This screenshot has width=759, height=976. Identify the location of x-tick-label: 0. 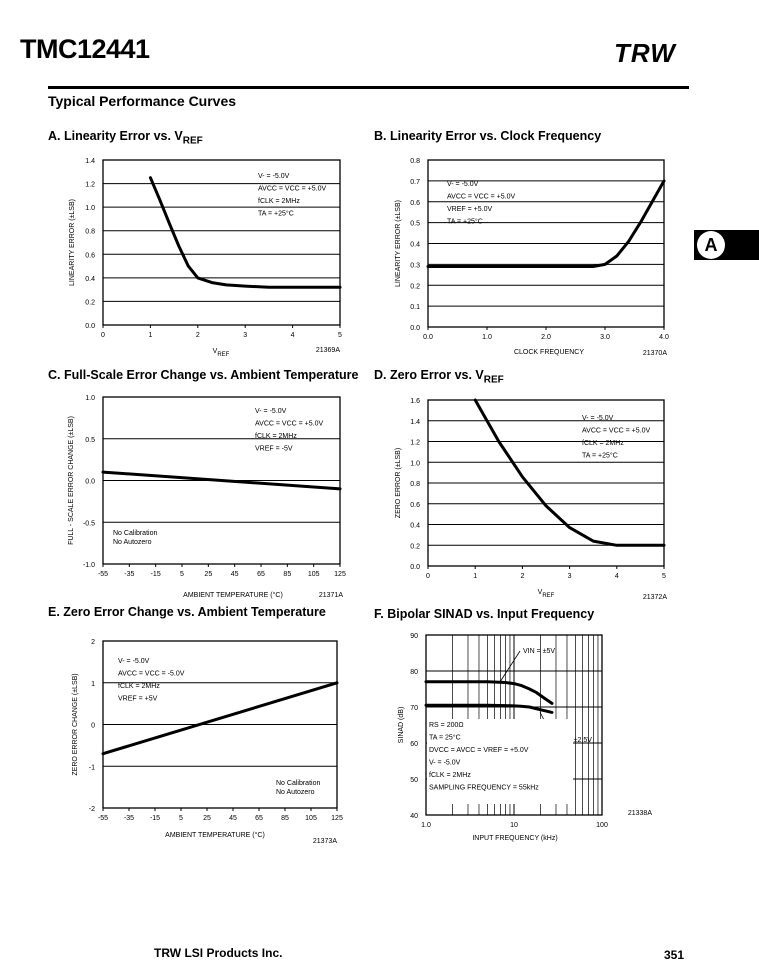
(428, 576).